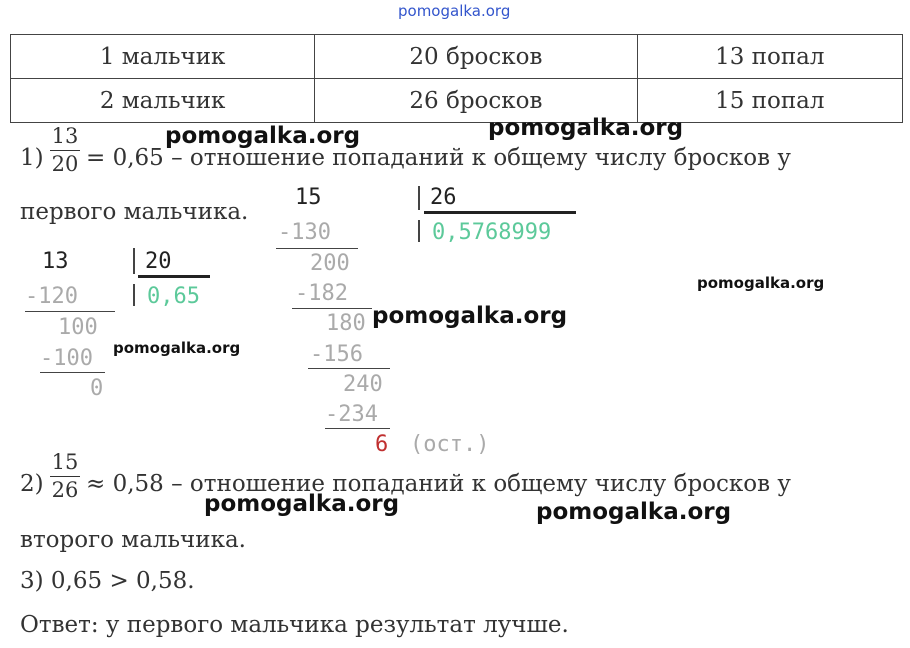 This screenshot has width=910, height=648. Describe the element at coordinates (97, 388) in the screenshot. I see `div1-step: 0` at that location.